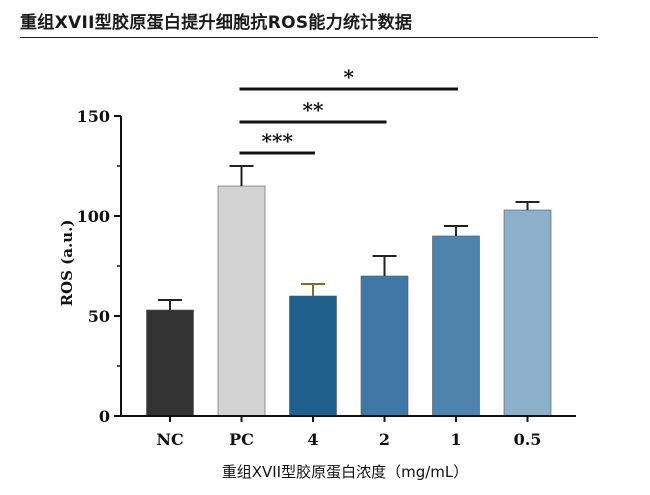 This screenshot has height=495, width=650. What do you see at coordinates (345, 472) in the screenshot?
I see `x-axis-label: 重组XVII型胶原蛋白浓度（mg/mL）` at bounding box center [345, 472].